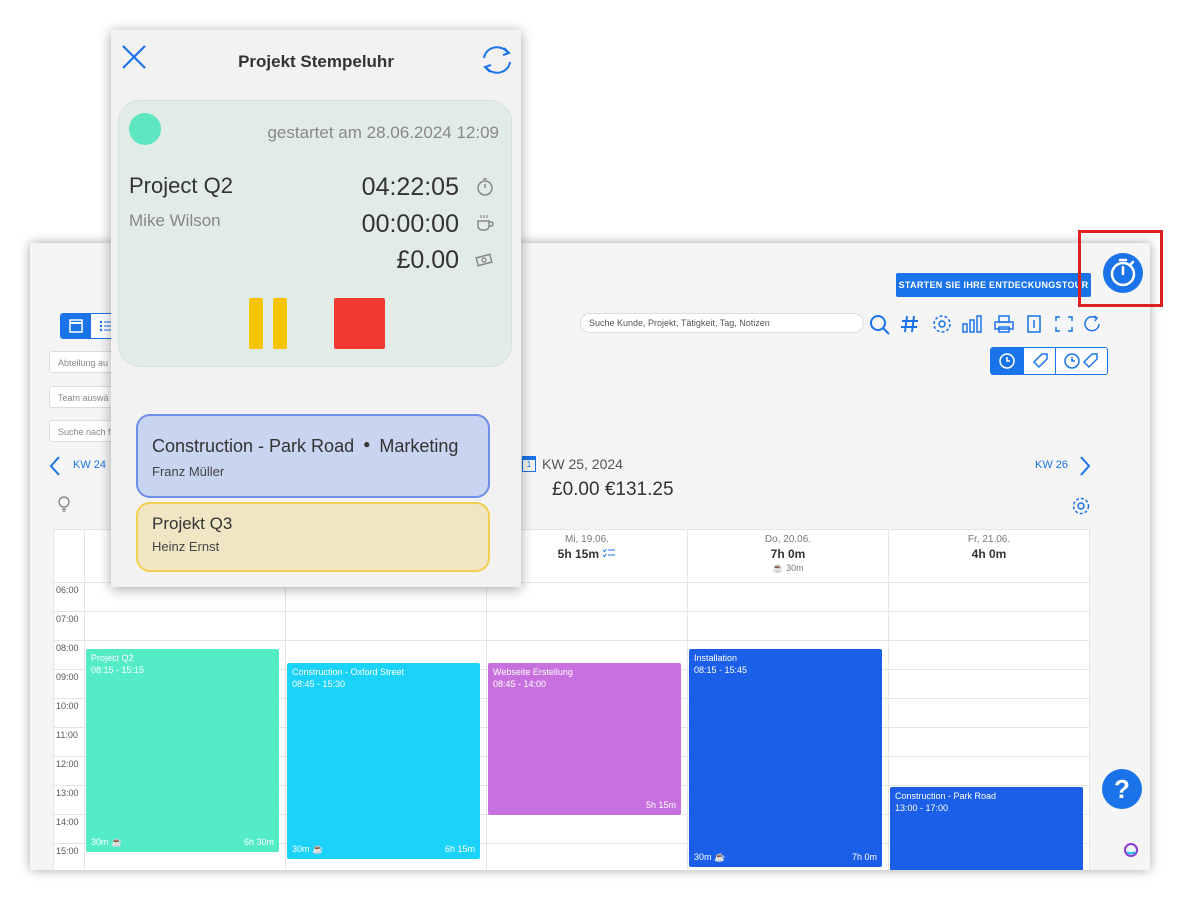 This screenshot has height=897, width=1187. What do you see at coordinates (258, 842) in the screenshot?
I see `event-duration: 6h 30m` at bounding box center [258, 842].